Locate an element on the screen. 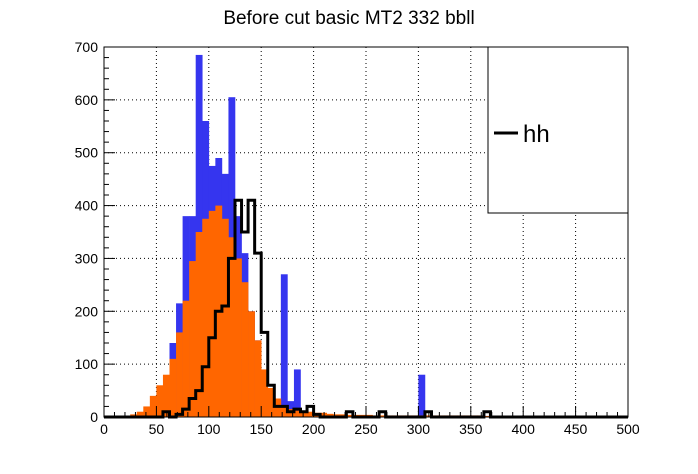 Image resolution: width=698 pixels, height=474 pixels. legend-box is located at coordinates (558, 130).